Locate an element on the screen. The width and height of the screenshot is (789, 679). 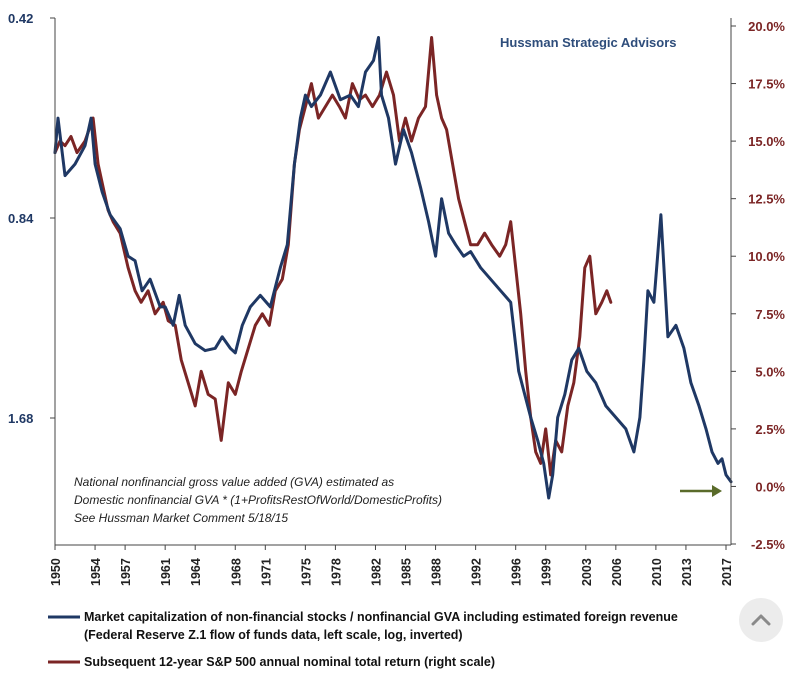
right-axis-tick-label: 20.0% is located at coordinates (766, 26).